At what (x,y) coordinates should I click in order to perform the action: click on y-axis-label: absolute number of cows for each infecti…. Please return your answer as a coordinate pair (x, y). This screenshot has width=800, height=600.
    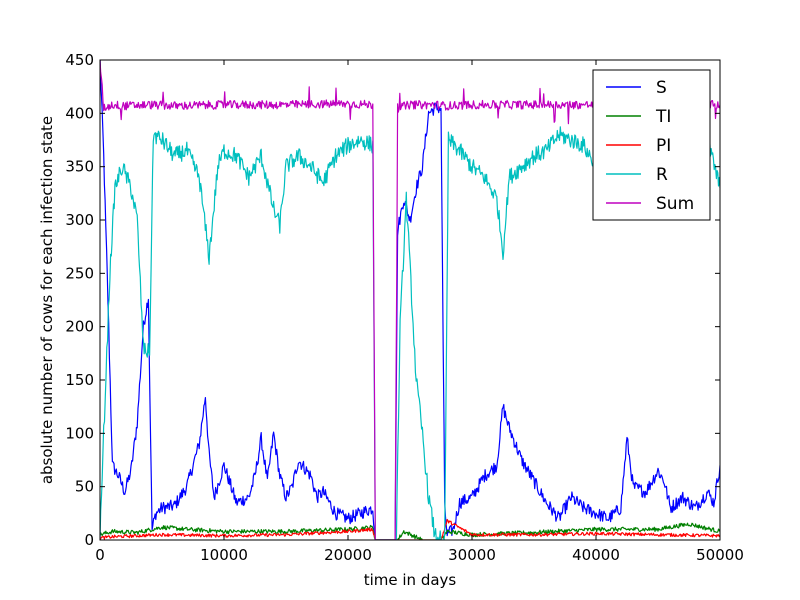
    Looking at the image, I should click on (47, 300).